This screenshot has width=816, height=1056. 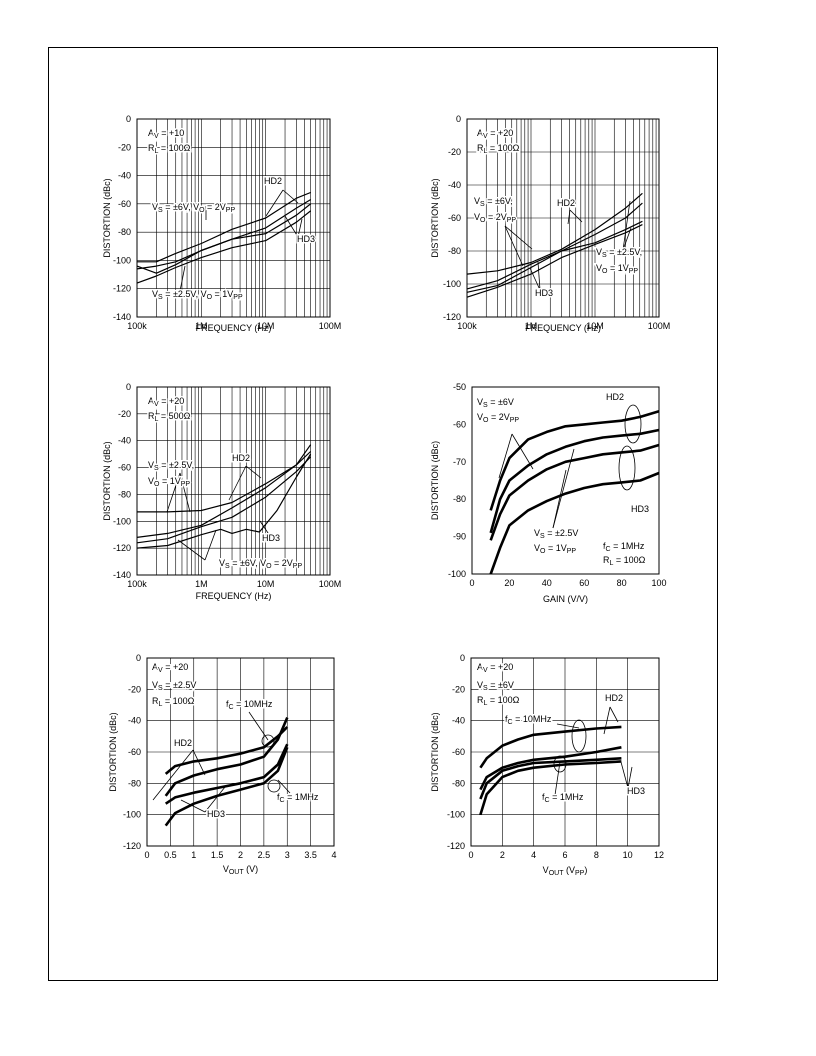 I want to click on y-tick-label: -90, so click(x=459, y=537).